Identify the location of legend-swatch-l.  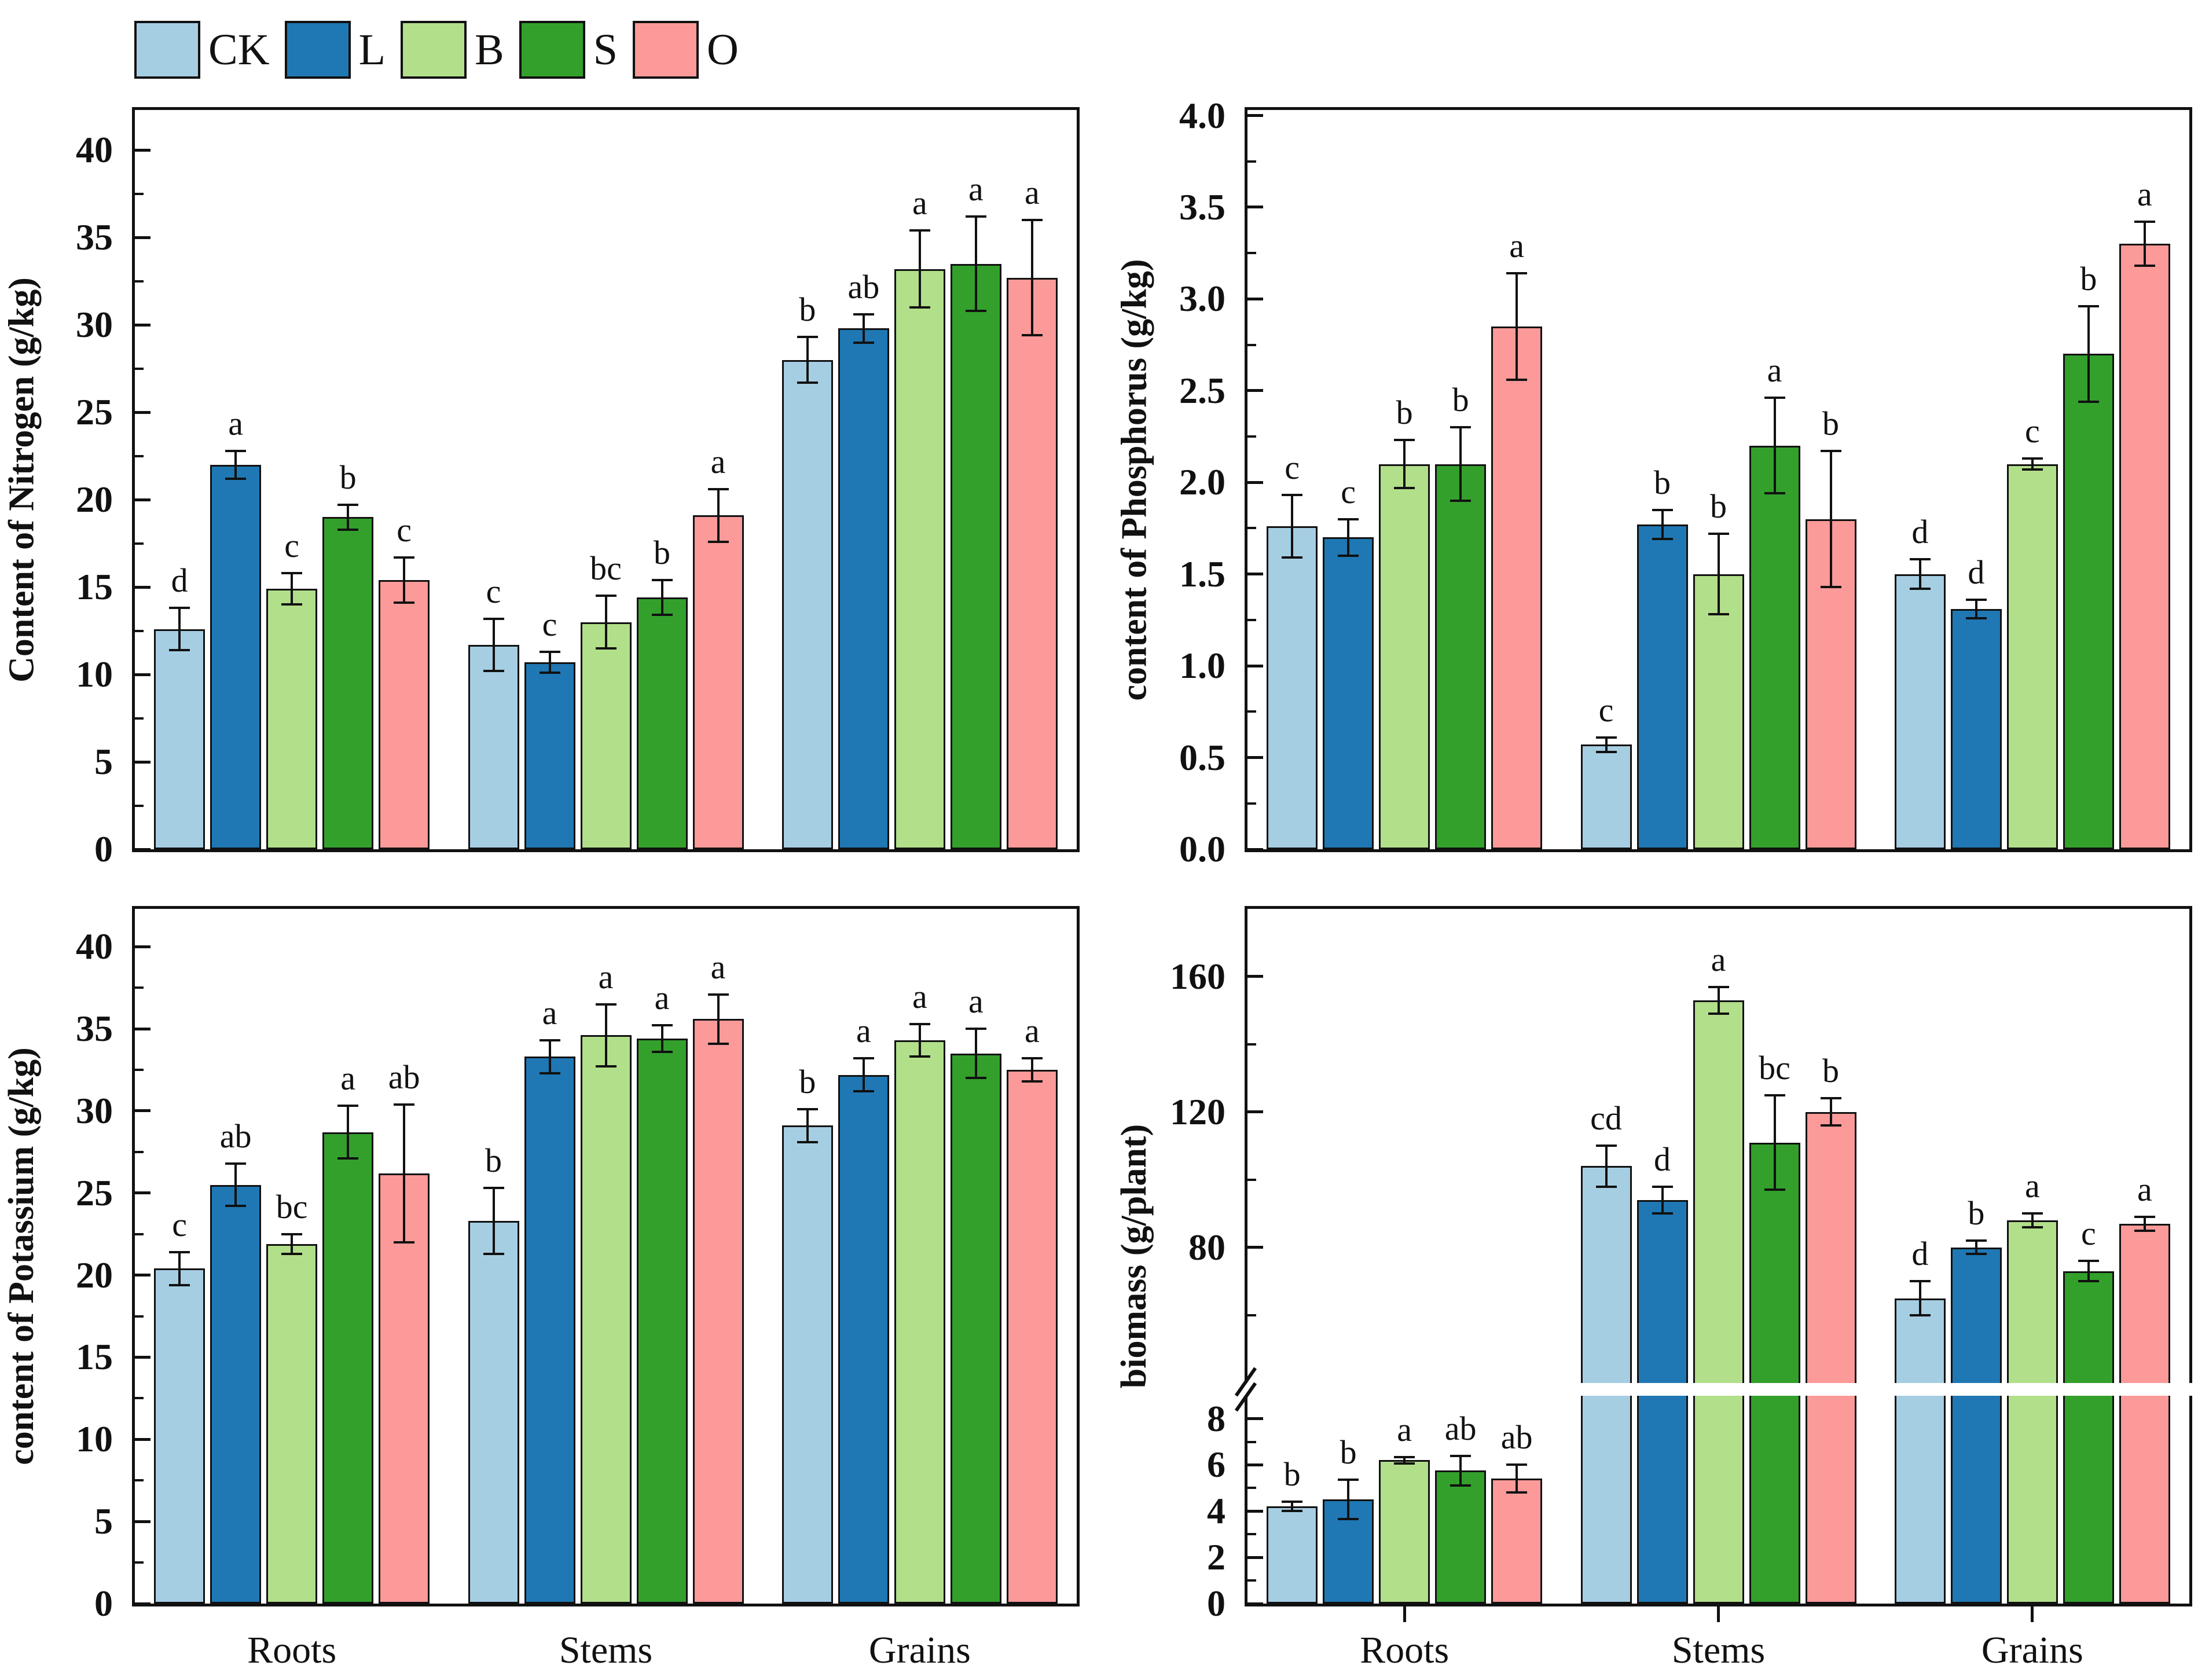
(317, 50).